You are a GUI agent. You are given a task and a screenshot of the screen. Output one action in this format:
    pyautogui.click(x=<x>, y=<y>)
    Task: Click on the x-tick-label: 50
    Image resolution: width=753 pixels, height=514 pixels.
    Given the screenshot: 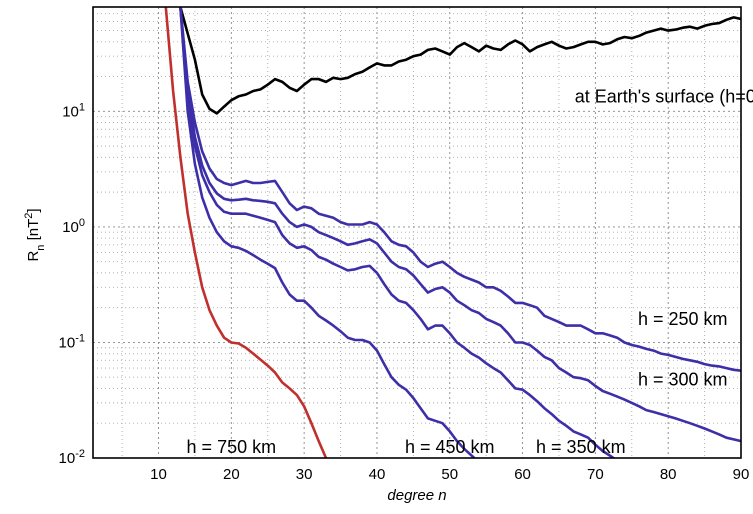 What is the action you would take?
    pyautogui.click(x=449, y=474)
    